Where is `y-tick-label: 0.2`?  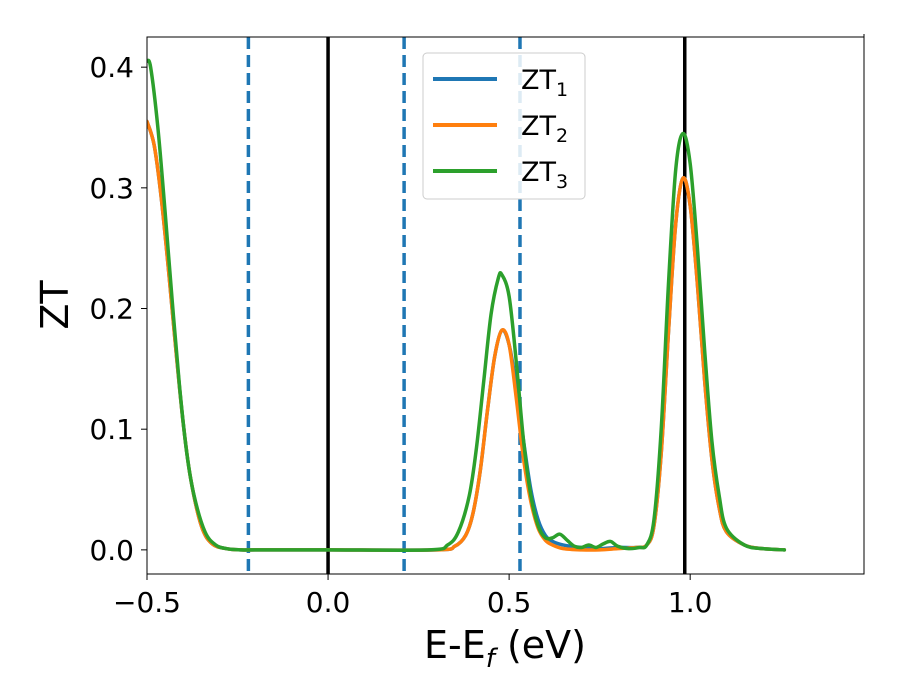
y-tick-label: 0.2 is located at coordinates (111, 309).